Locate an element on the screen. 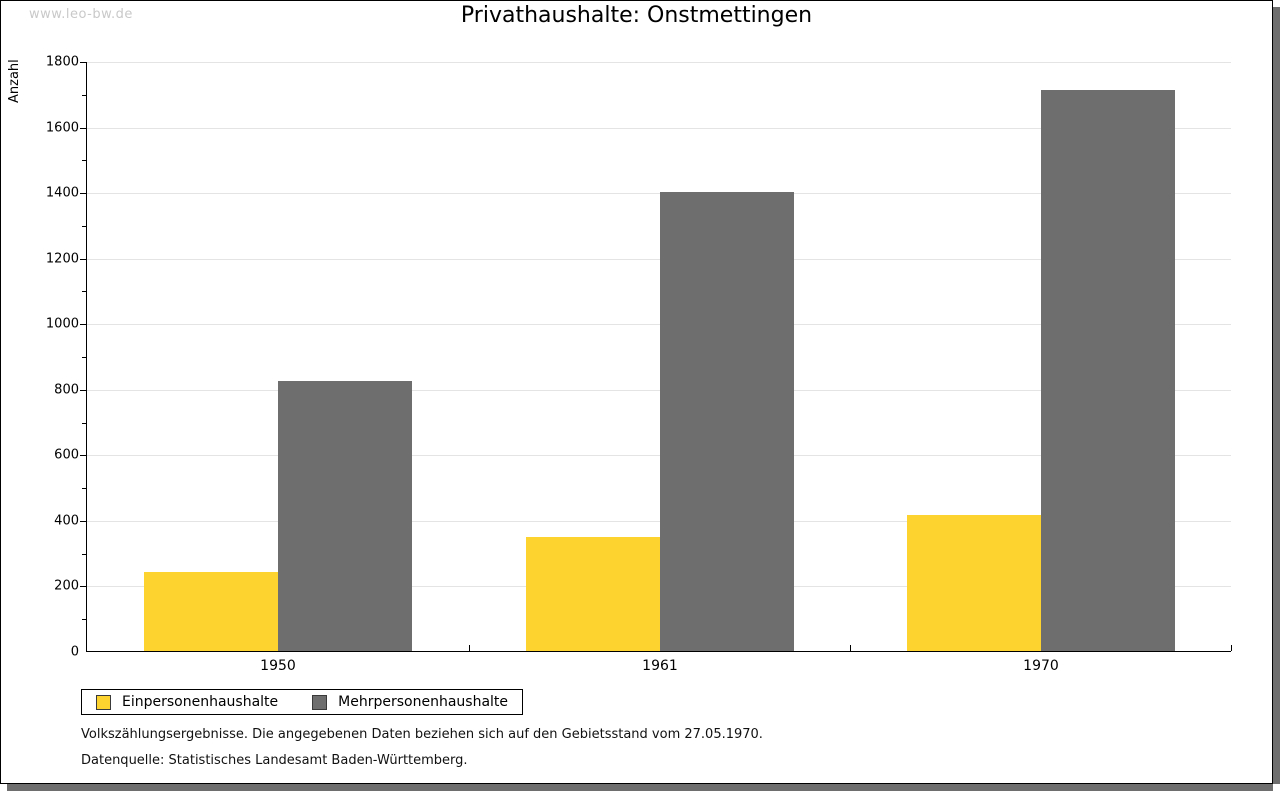  legend-item-mehrpersonenhaushalte: Mehrpersonenhaushalte is located at coordinates (410, 702).